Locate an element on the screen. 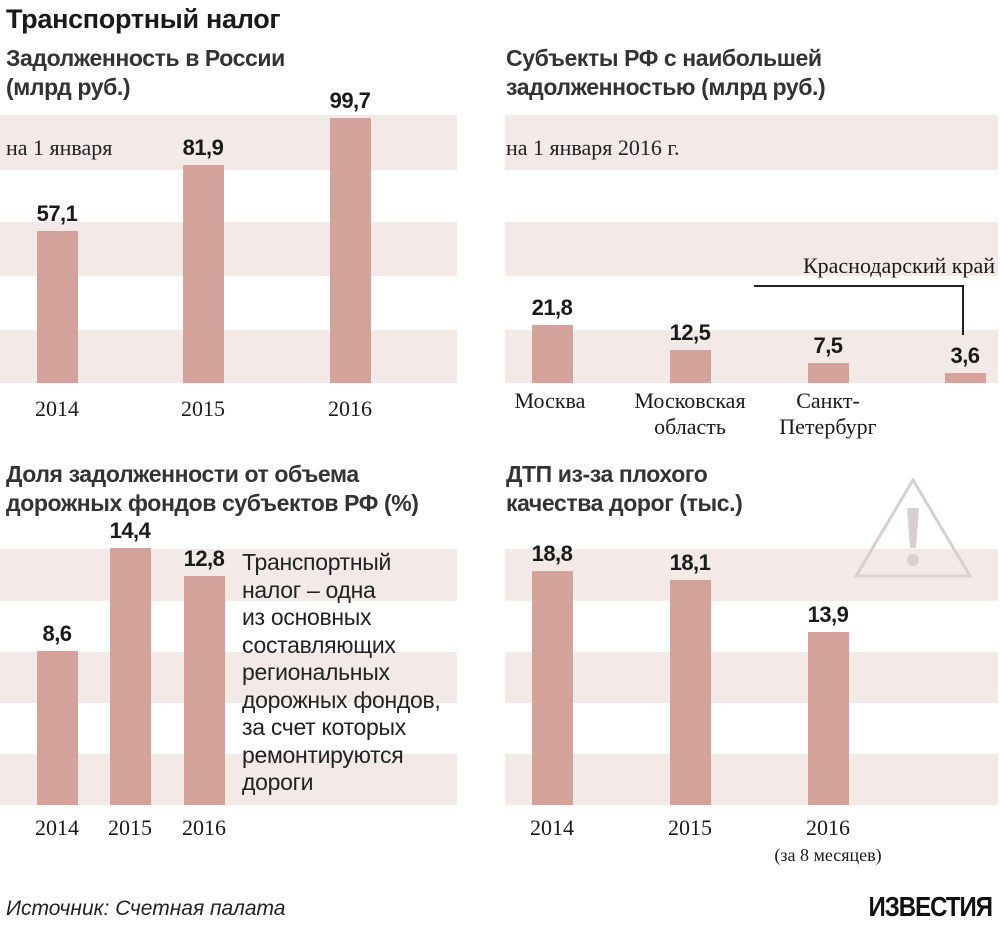  data-label: 18,1 is located at coordinates (690, 562).